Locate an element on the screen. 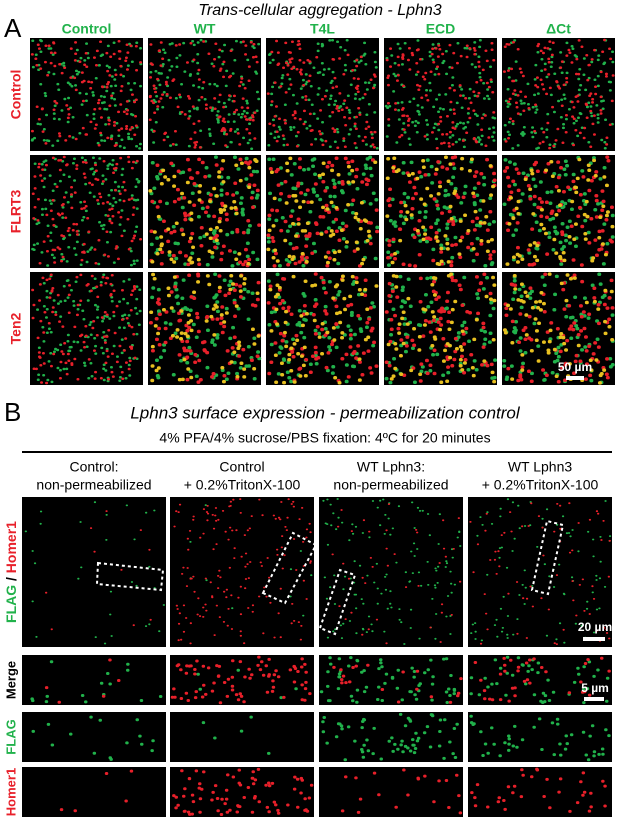  row-header: FLRT3 is located at coordinates (16, 212).